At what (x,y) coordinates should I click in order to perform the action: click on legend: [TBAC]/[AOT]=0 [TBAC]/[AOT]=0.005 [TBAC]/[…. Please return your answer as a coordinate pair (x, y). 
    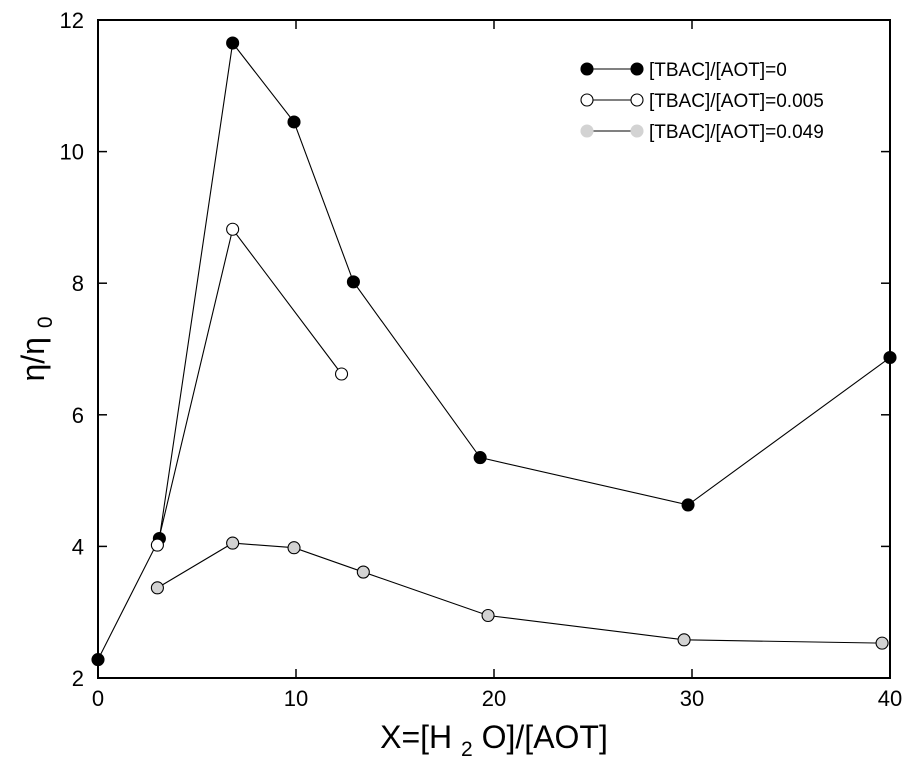
    Looking at the image, I should click on (702, 101).